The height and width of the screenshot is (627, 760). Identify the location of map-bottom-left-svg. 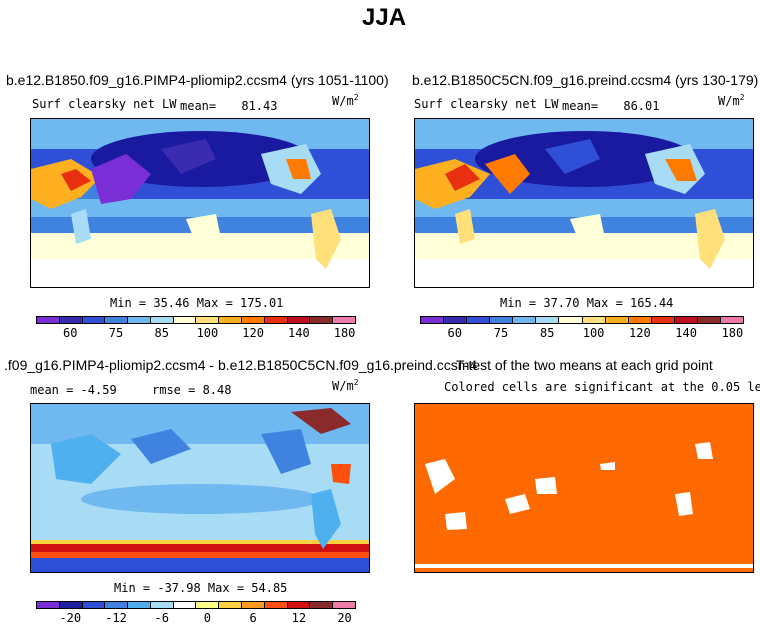
(200, 488).